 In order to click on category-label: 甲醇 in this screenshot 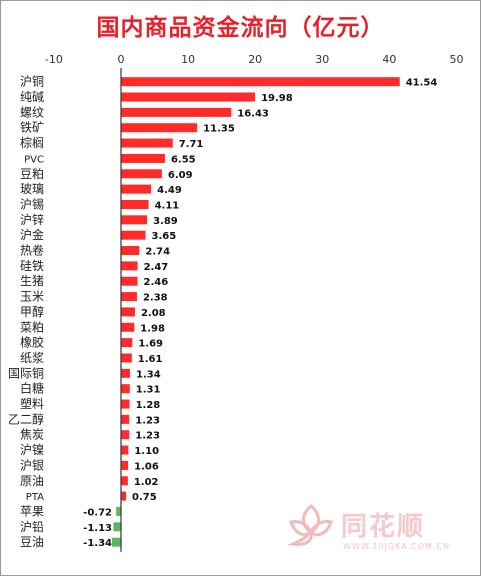, I will do `click(32, 311)`.